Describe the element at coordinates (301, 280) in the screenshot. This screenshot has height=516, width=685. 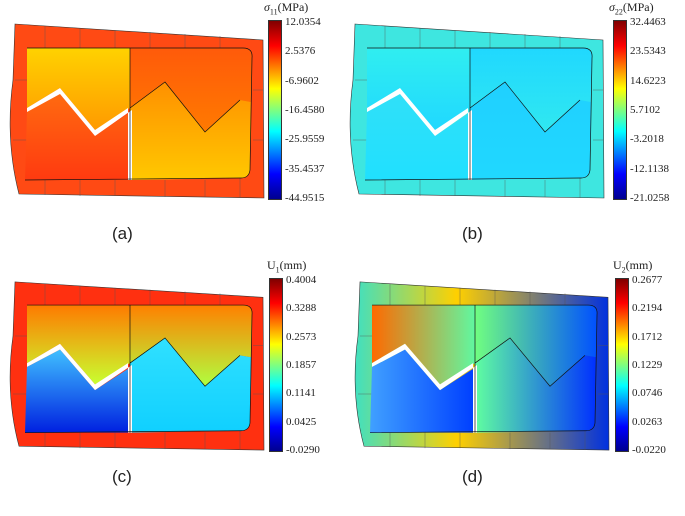
I see `colorbar-tick-label: 0.4004` at that location.